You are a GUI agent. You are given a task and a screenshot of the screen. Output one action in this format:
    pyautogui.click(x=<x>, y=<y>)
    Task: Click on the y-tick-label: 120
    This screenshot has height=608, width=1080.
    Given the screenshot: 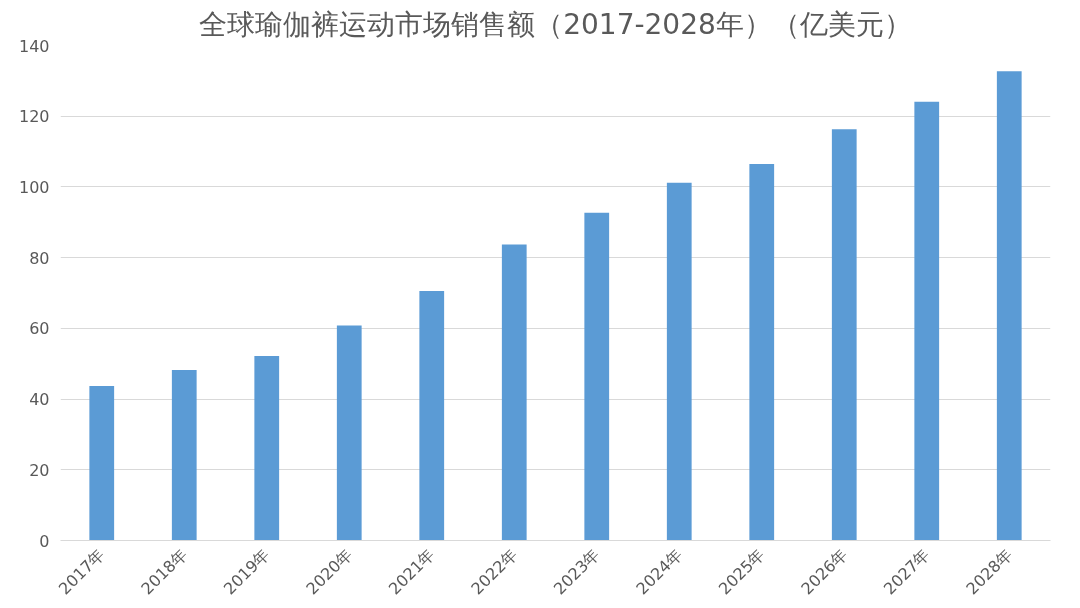 What is the action you would take?
    pyautogui.click(x=34, y=117)
    